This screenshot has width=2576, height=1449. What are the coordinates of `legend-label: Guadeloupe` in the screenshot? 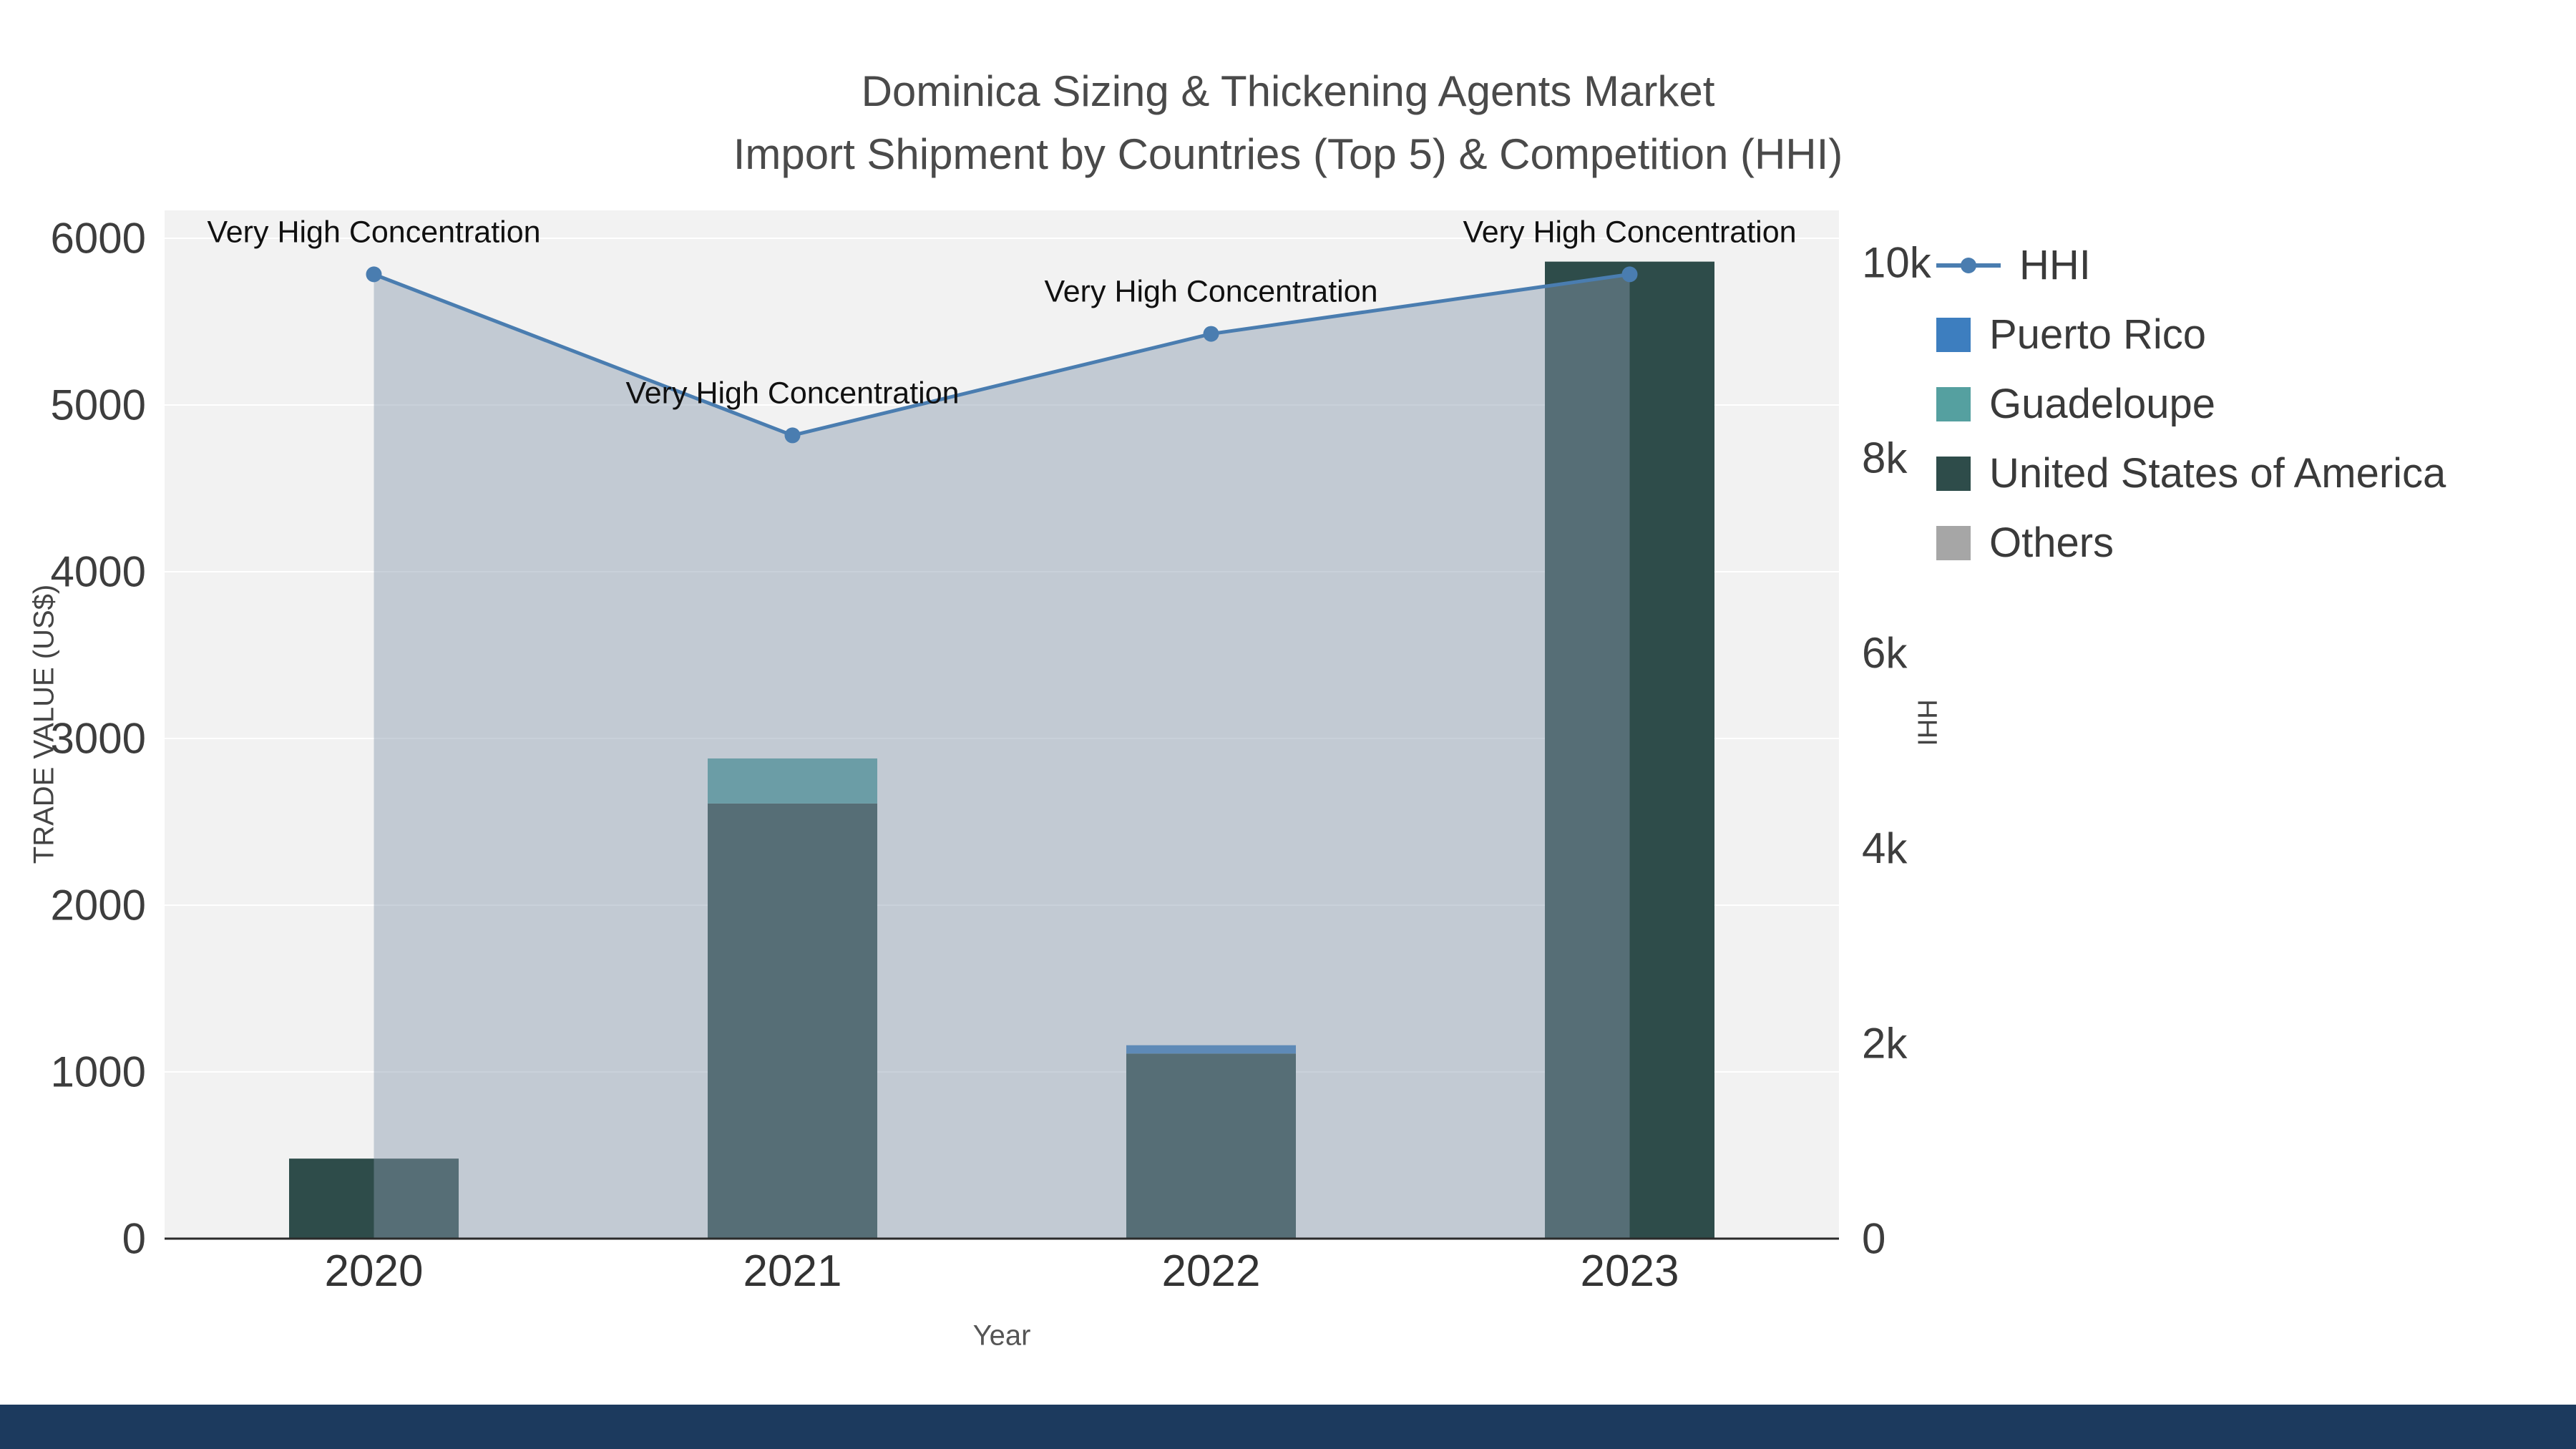 It's located at (2102, 404).